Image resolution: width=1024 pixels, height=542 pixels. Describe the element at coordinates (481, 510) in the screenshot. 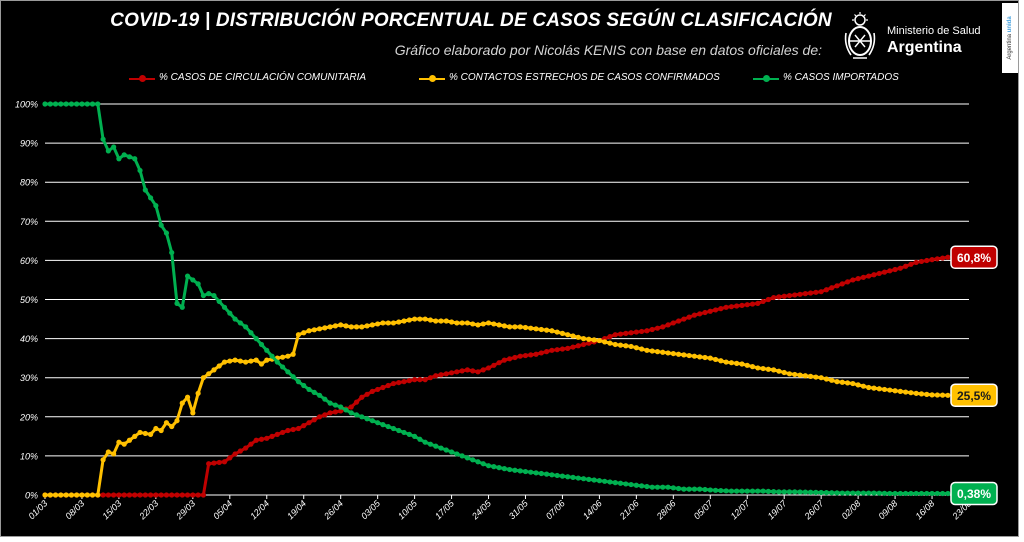

I see `x-tick-label: 24/05` at that location.